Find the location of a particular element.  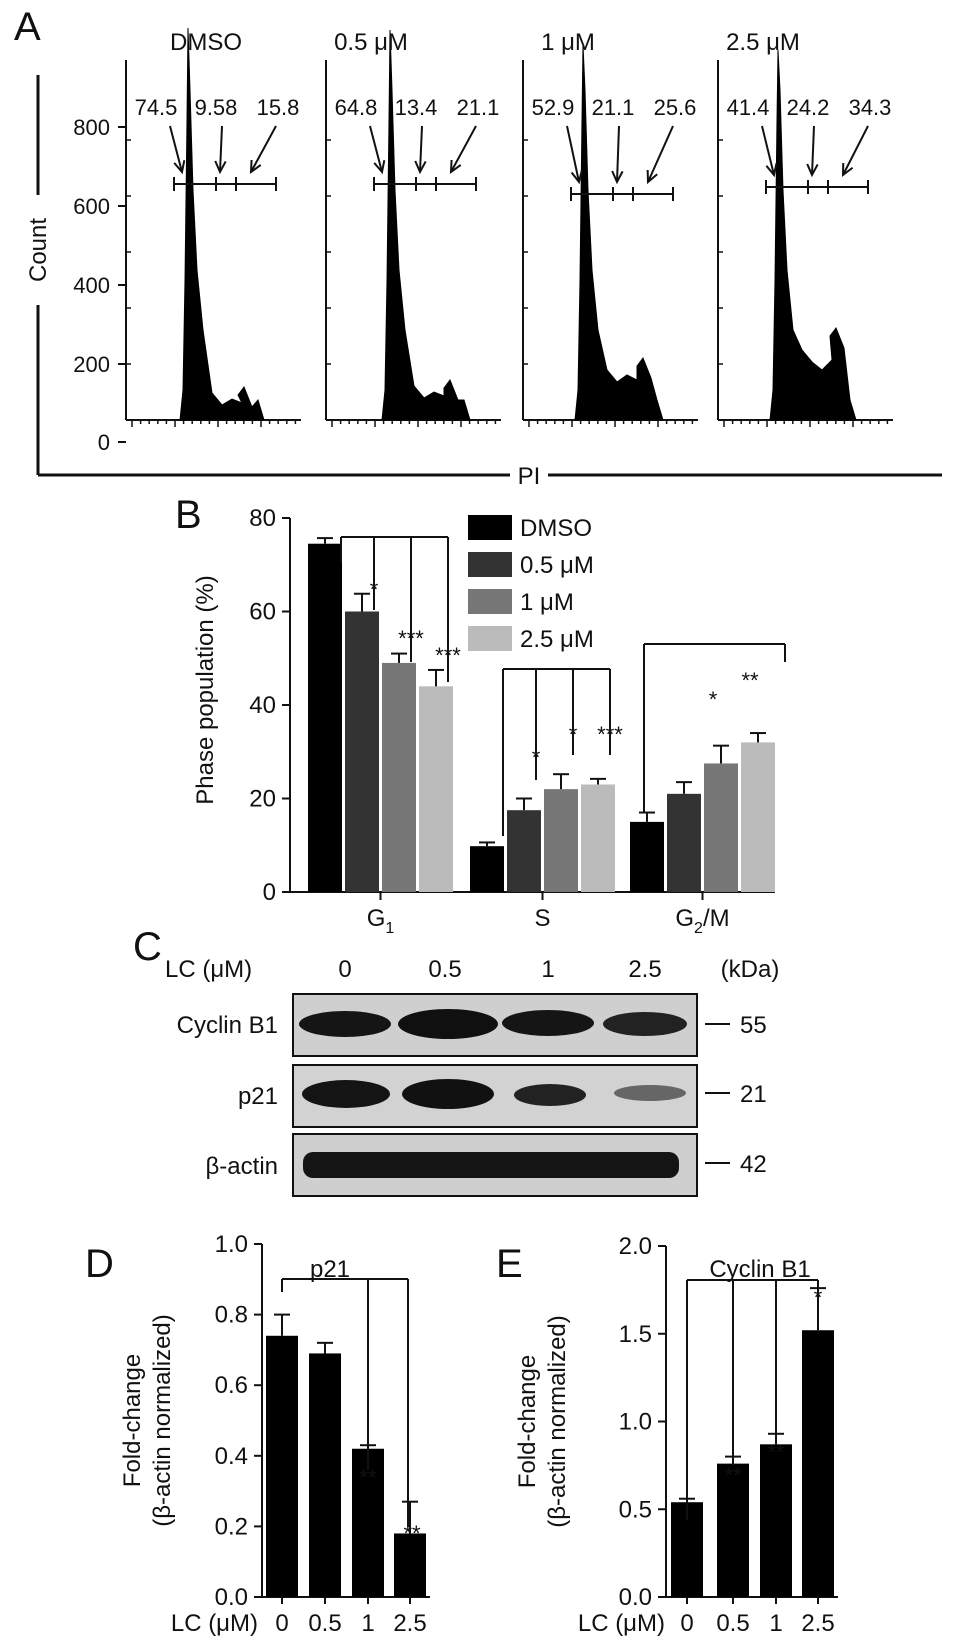

row-label-beta-actin: β-actin is located at coordinates (242, 1166).